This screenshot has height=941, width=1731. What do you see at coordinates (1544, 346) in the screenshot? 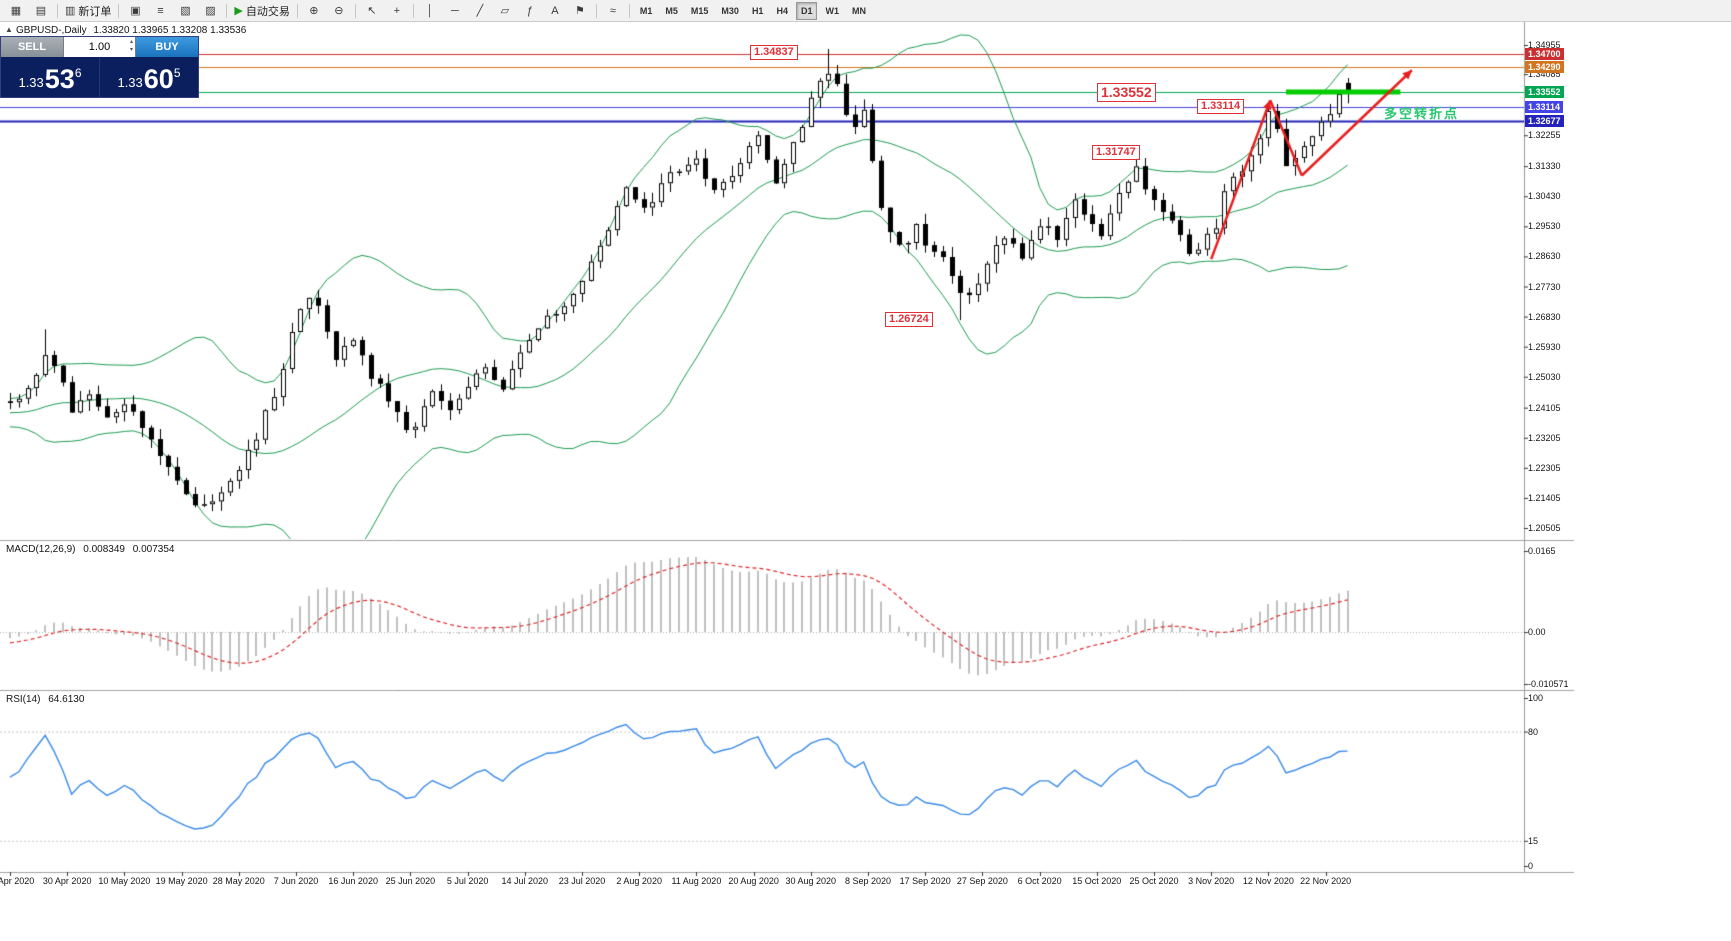
I see `price-axis-tick: 1.25930` at bounding box center [1544, 346].